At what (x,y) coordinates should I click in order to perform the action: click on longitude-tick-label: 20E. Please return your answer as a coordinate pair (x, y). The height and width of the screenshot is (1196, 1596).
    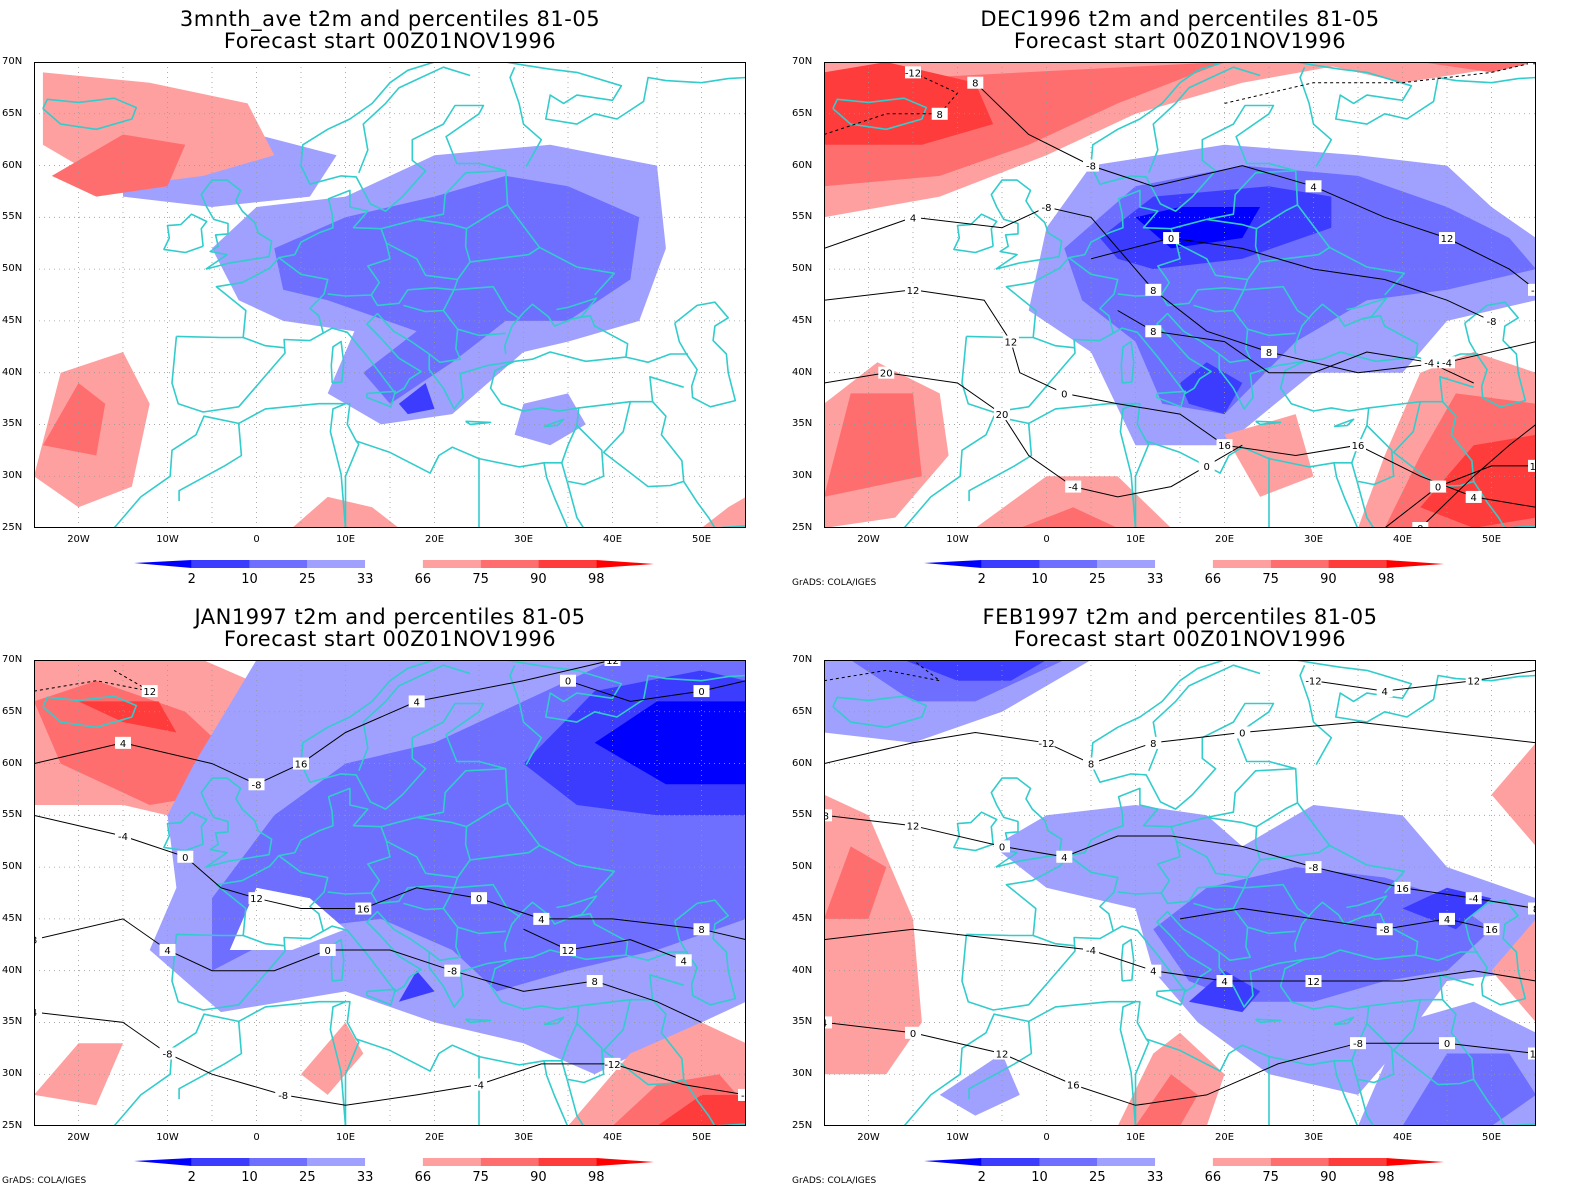
    Looking at the image, I should click on (434, 1137).